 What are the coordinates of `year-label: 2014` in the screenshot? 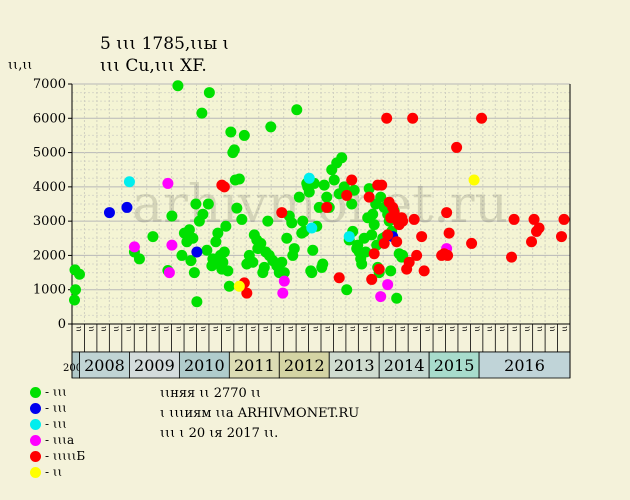 It's located at (404, 365).